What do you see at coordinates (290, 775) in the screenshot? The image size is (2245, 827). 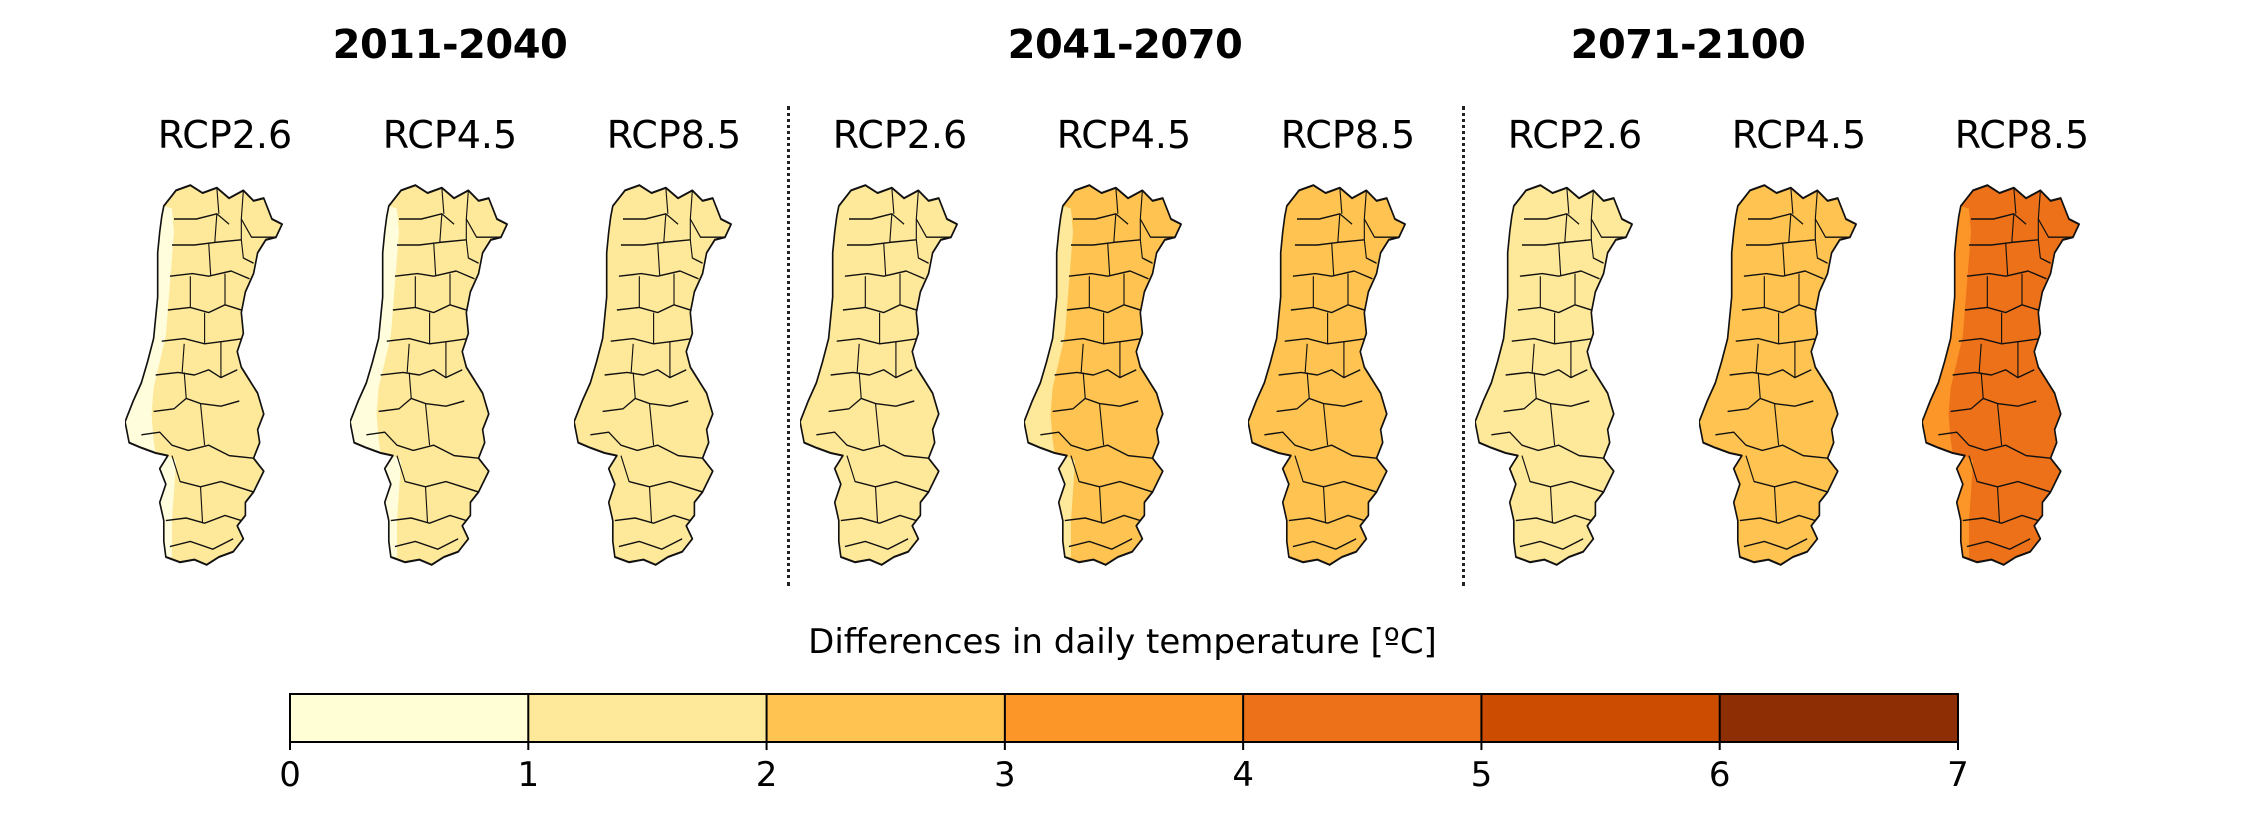 I see `colorbar-tick-label: 0` at bounding box center [290, 775].